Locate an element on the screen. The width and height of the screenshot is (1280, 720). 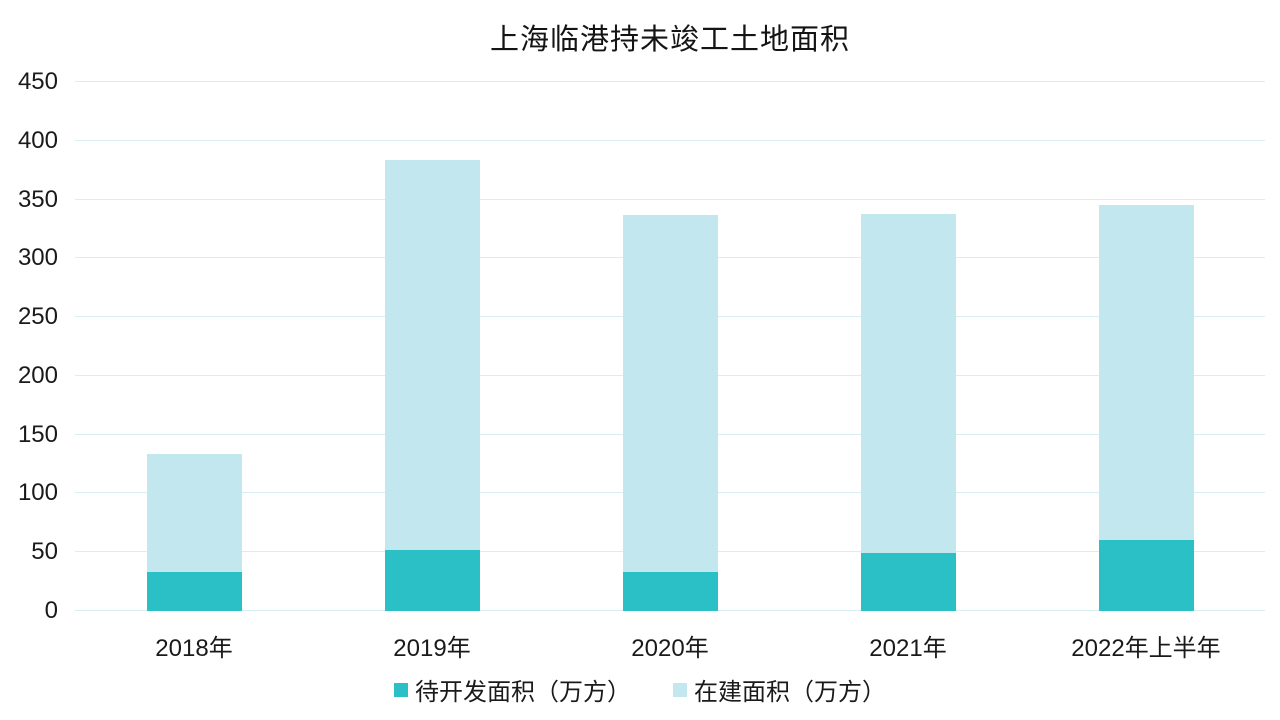
legend-label: 待开发面积（万方） is located at coordinates (523, 692).